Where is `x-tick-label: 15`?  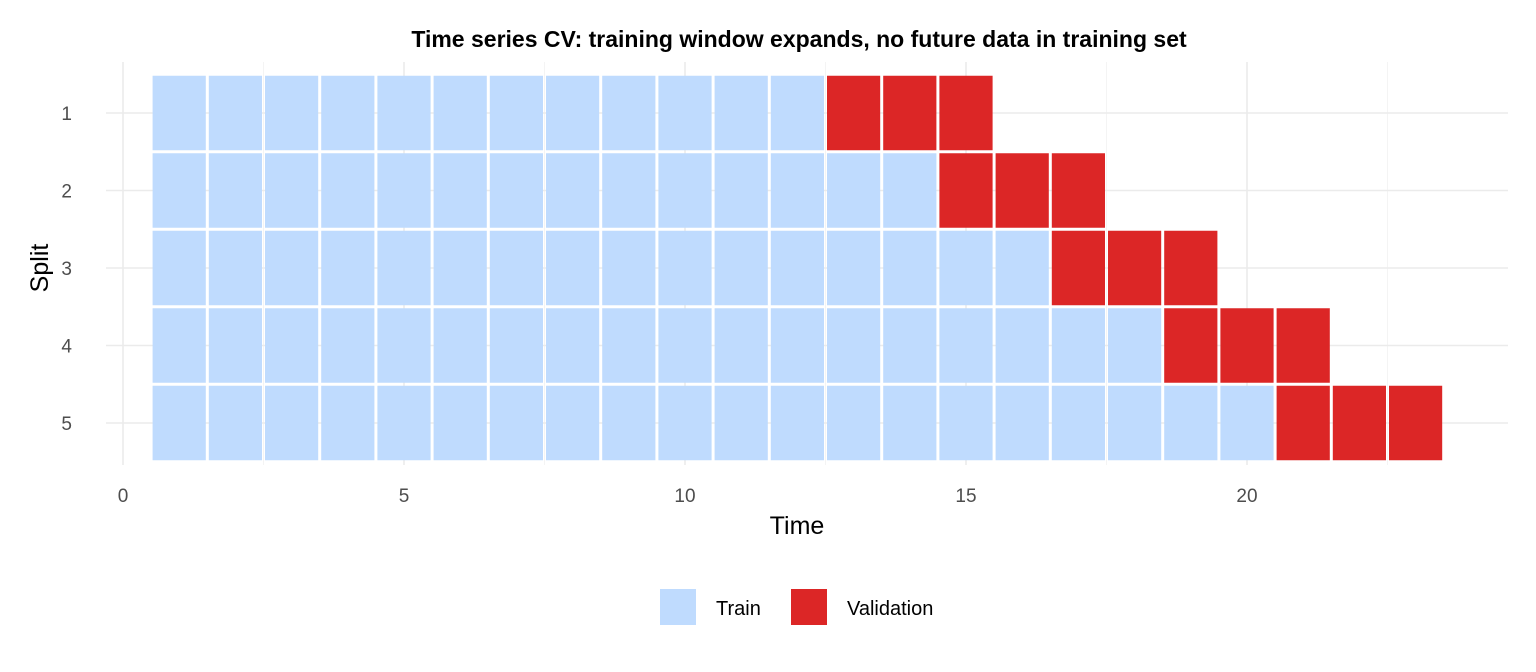
x-tick-label: 15 is located at coordinates (965, 496).